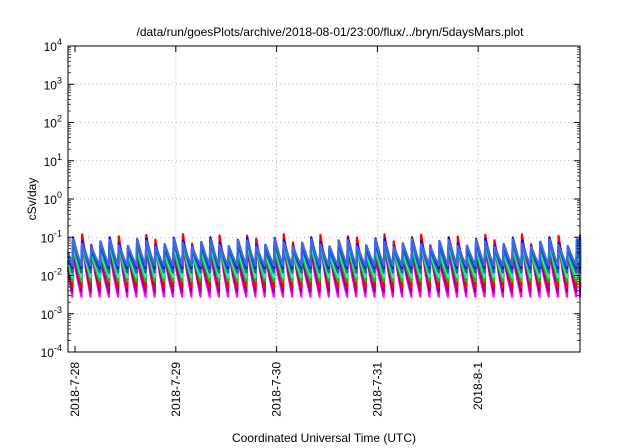 This screenshot has width=640, height=448. What do you see at coordinates (53, 122) in the screenshot?
I see `y-tick-label: 10²` at bounding box center [53, 122].